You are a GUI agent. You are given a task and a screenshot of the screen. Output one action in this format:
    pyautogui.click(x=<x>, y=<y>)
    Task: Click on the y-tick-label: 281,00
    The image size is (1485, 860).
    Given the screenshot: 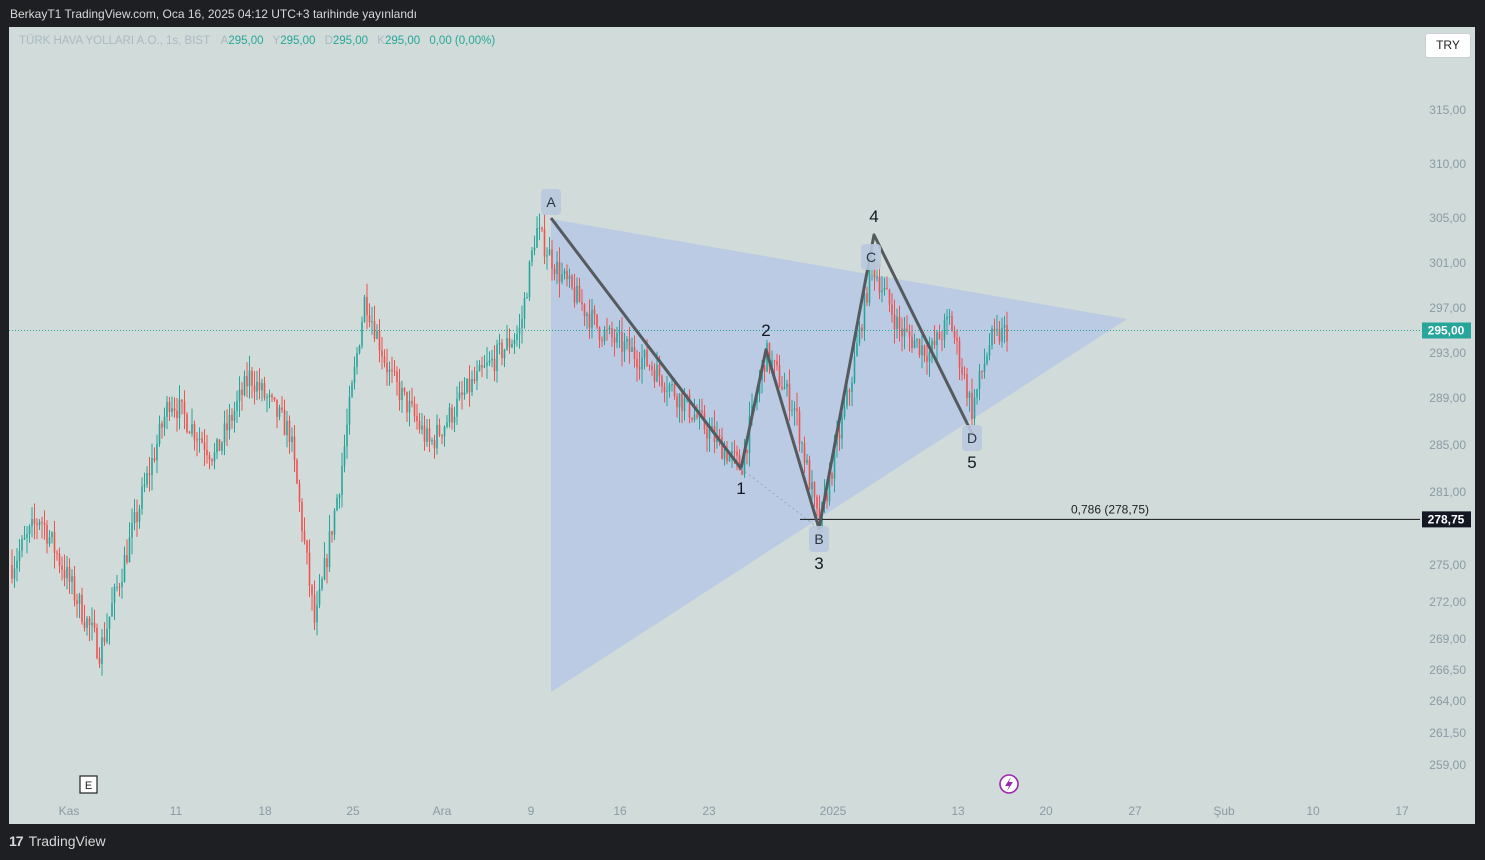 What is the action you would take?
    pyautogui.click(x=1447, y=492)
    